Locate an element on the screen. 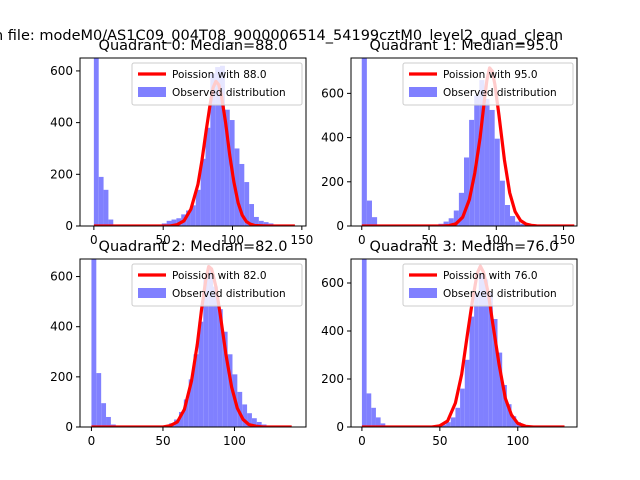  quadrant-2-title: Quadrant 2: Median=82.0 is located at coordinates (193, 247).